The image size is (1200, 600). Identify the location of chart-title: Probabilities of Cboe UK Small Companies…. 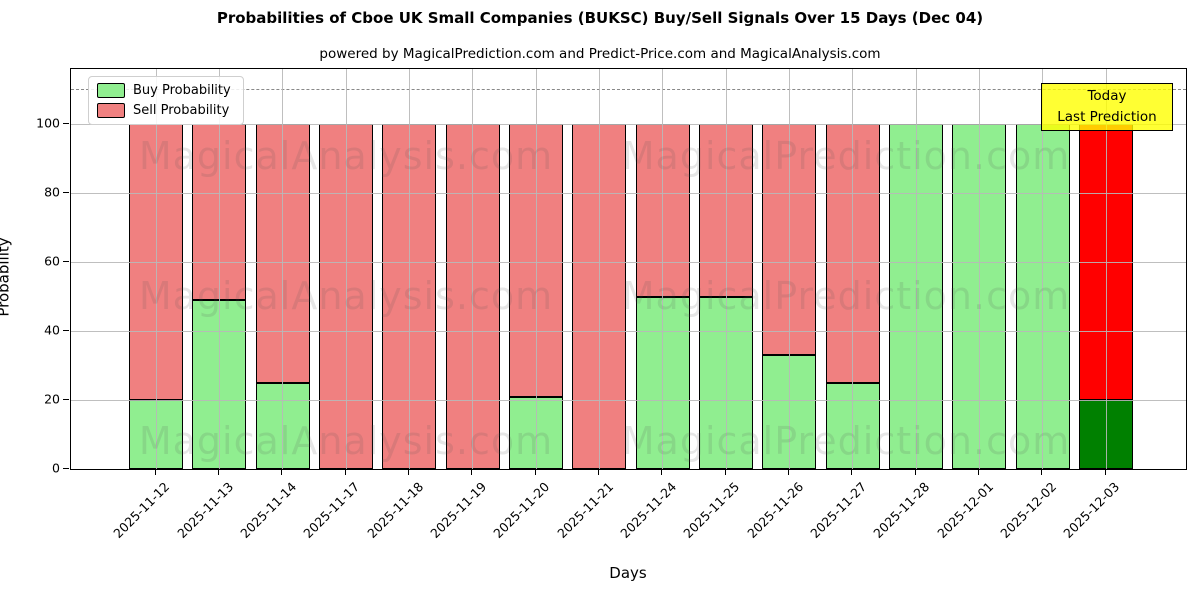
(600, 18).